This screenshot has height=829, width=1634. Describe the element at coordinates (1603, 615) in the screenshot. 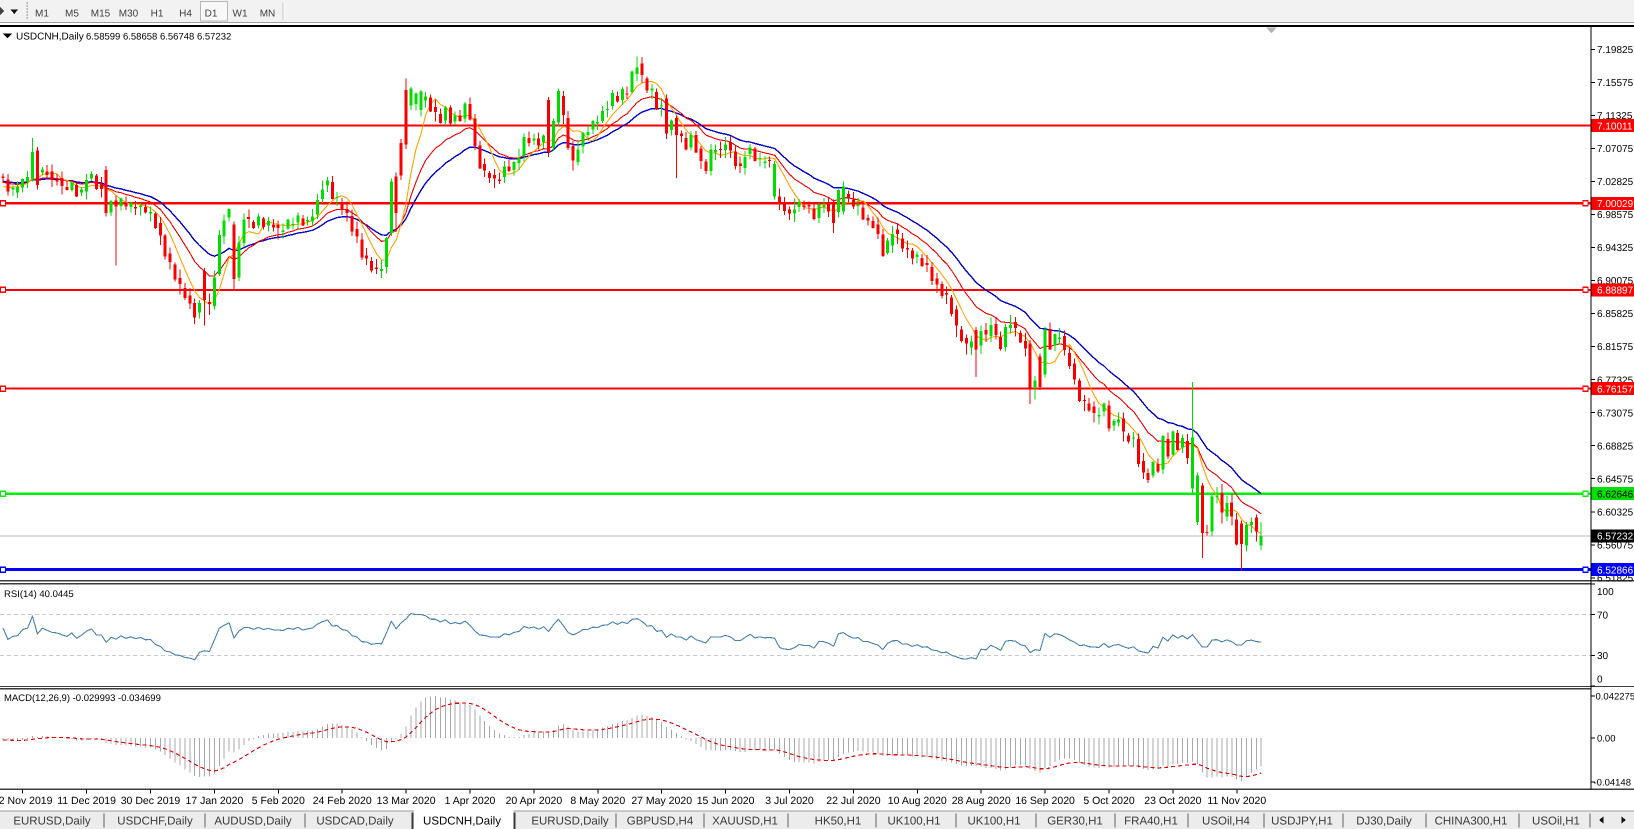

I see `svg-text: 70` at that location.